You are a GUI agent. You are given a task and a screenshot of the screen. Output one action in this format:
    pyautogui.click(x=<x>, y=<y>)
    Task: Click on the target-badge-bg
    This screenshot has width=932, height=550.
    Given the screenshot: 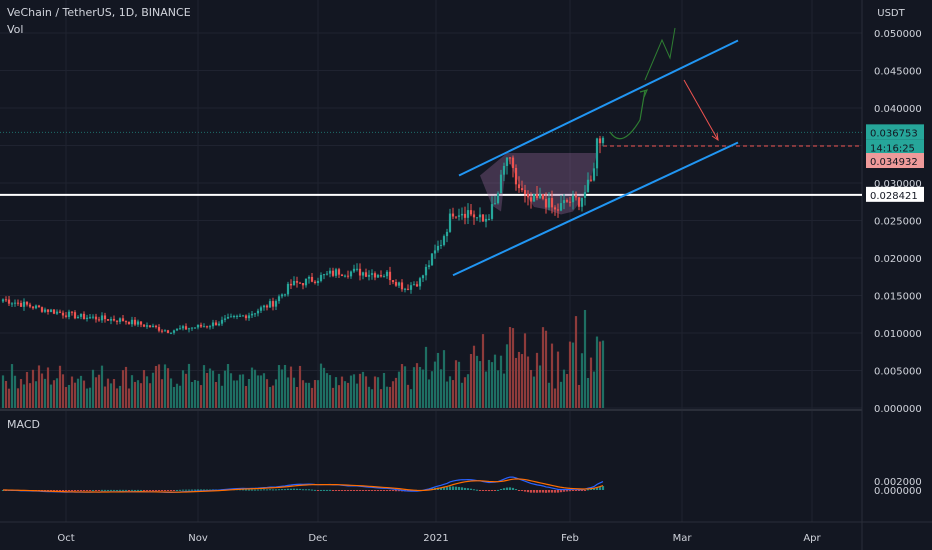 What is the action you would take?
    pyautogui.click(x=895, y=161)
    